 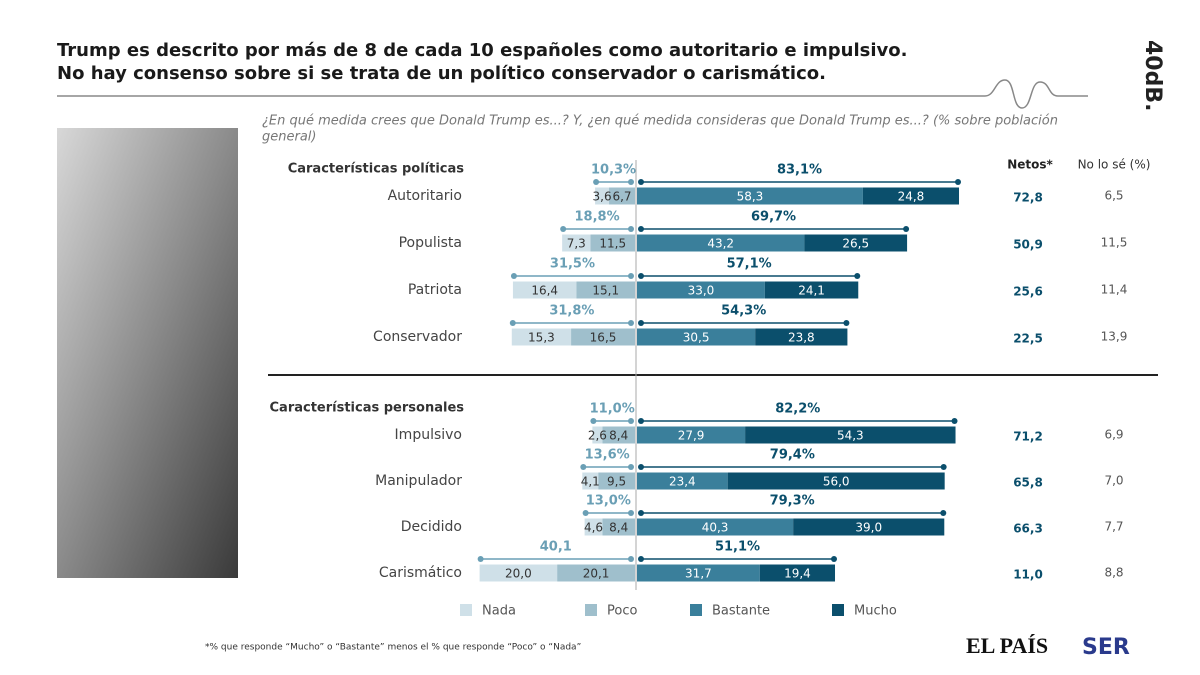 I want to click on legend-label: Bastante, so click(x=741, y=611).